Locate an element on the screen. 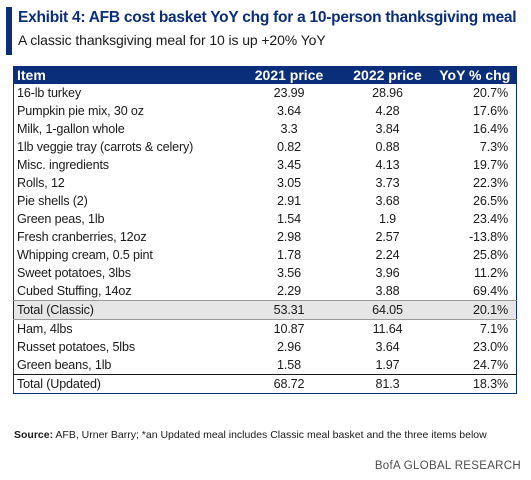 This screenshot has width=531, height=480. yoy-chg-cell: 11.2% is located at coordinates (490, 273).